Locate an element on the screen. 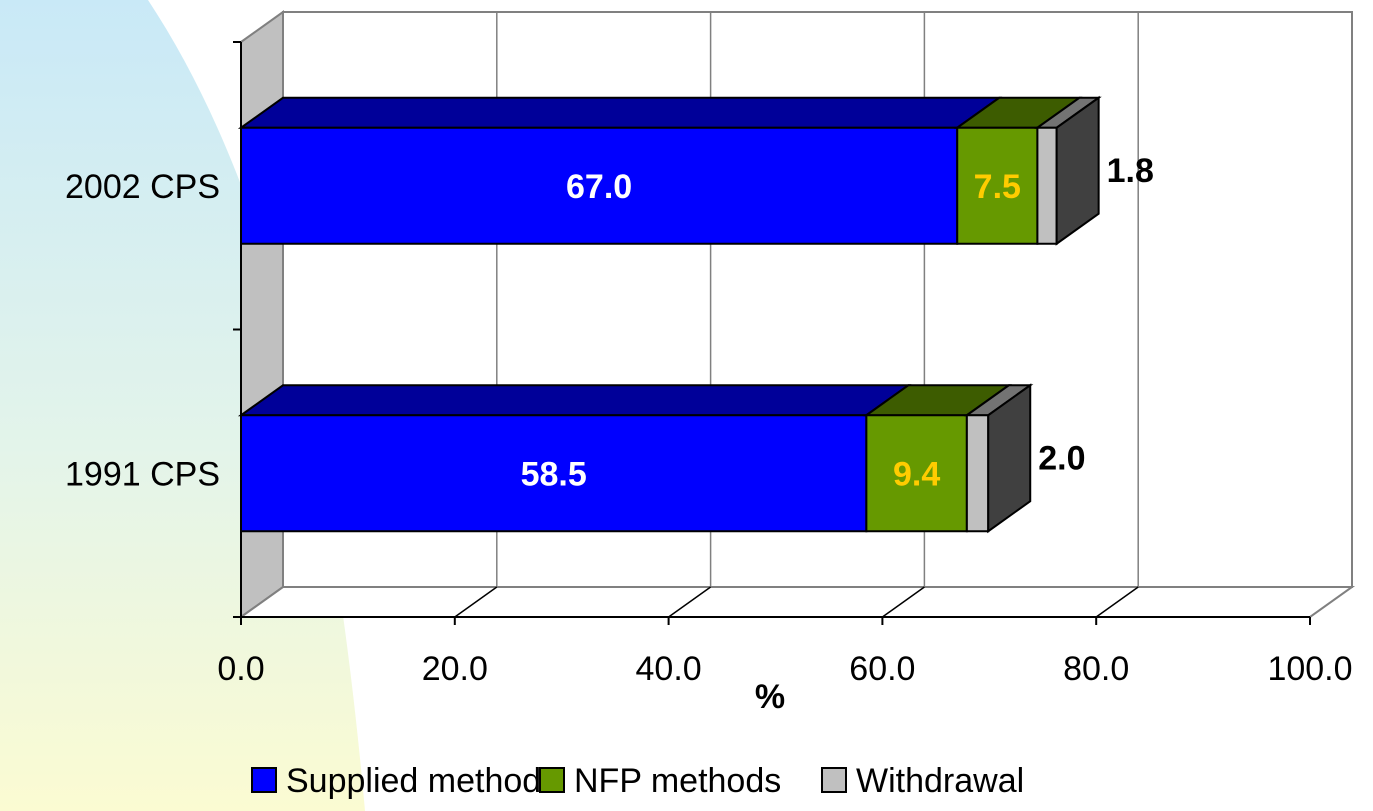 The image size is (1373, 811). x-tick-label: 40.0 is located at coordinates (669, 669).